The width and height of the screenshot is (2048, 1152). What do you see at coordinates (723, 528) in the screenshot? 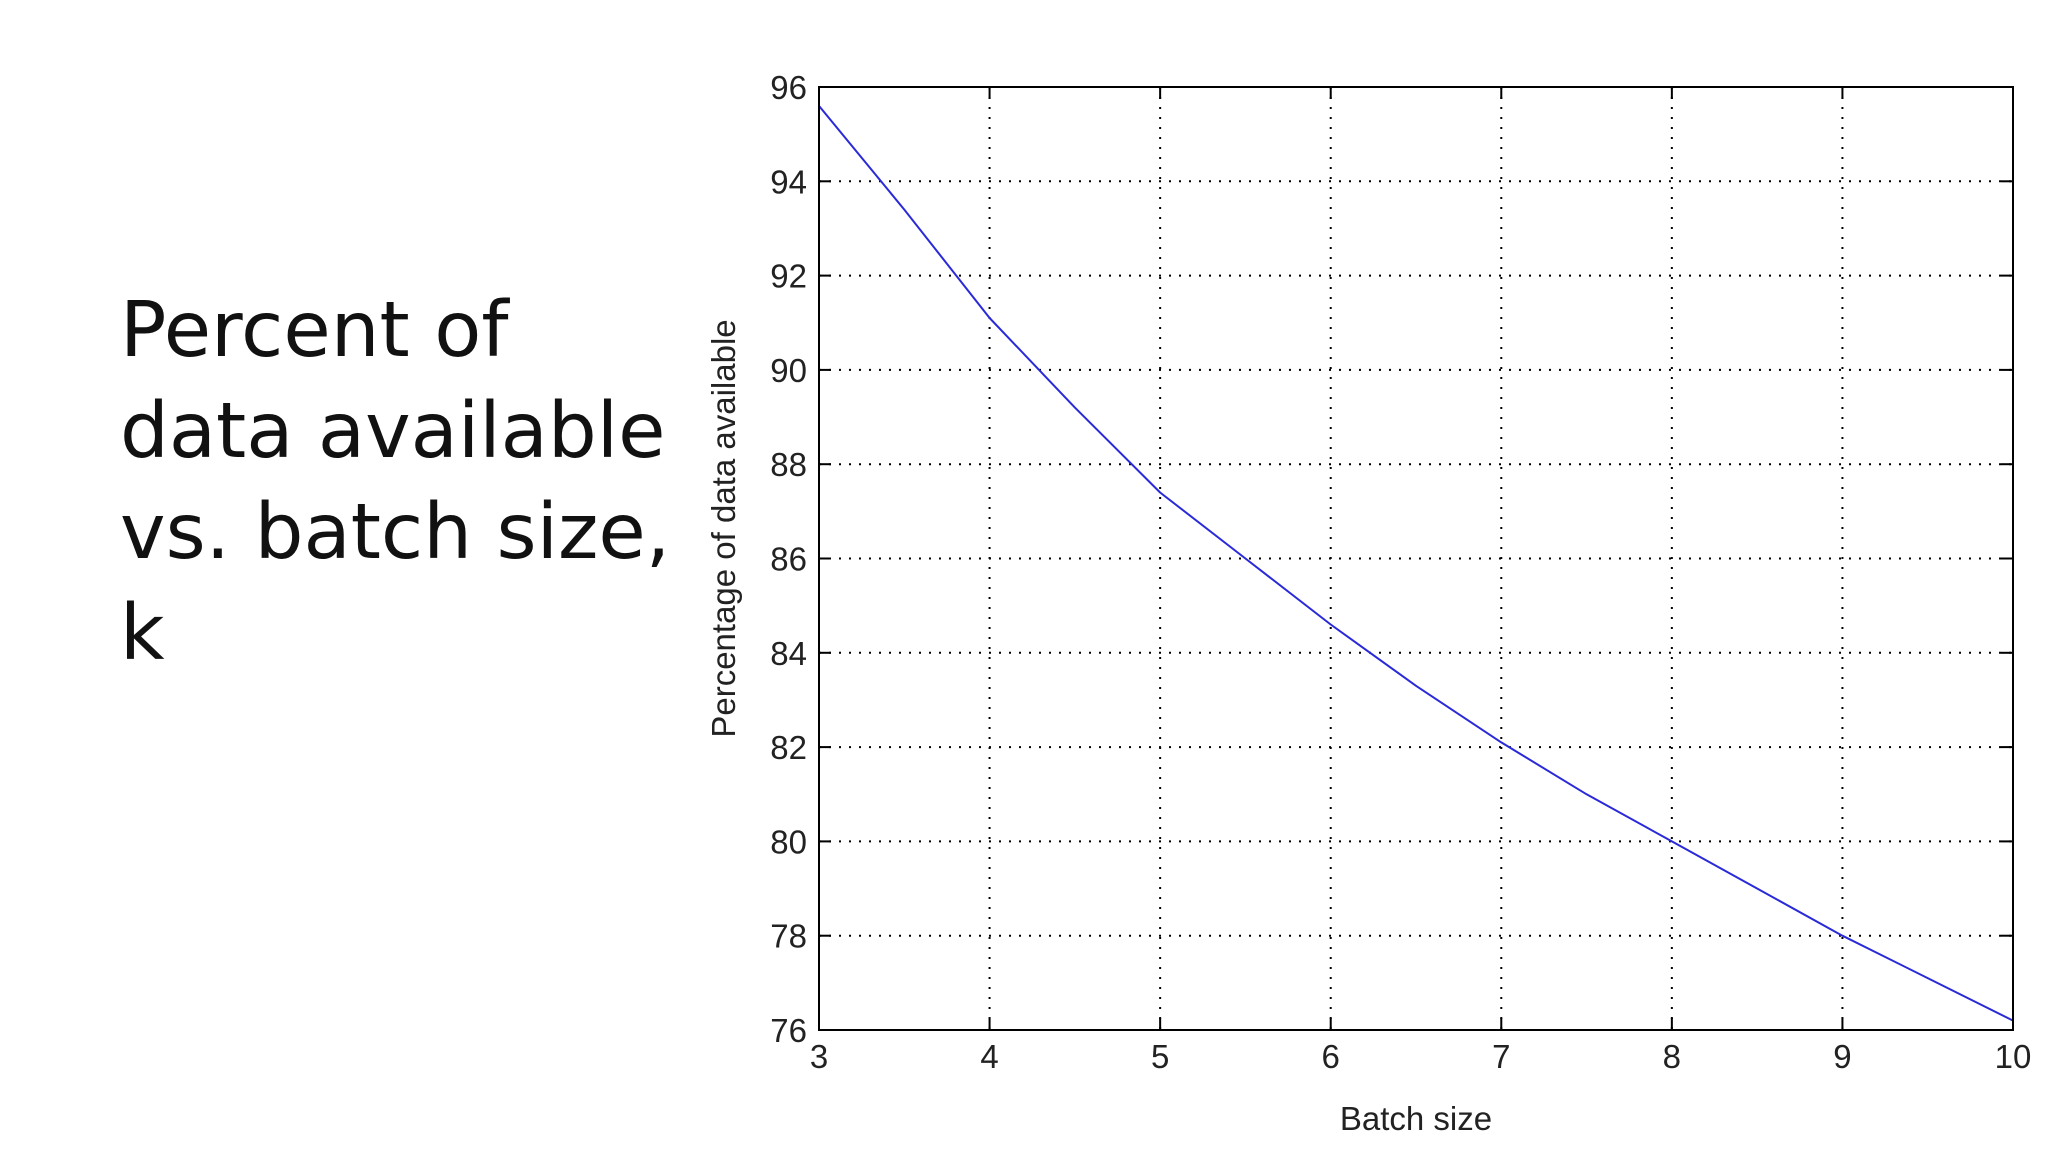
I see `y-axis-label: Percentage of data available` at bounding box center [723, 528].